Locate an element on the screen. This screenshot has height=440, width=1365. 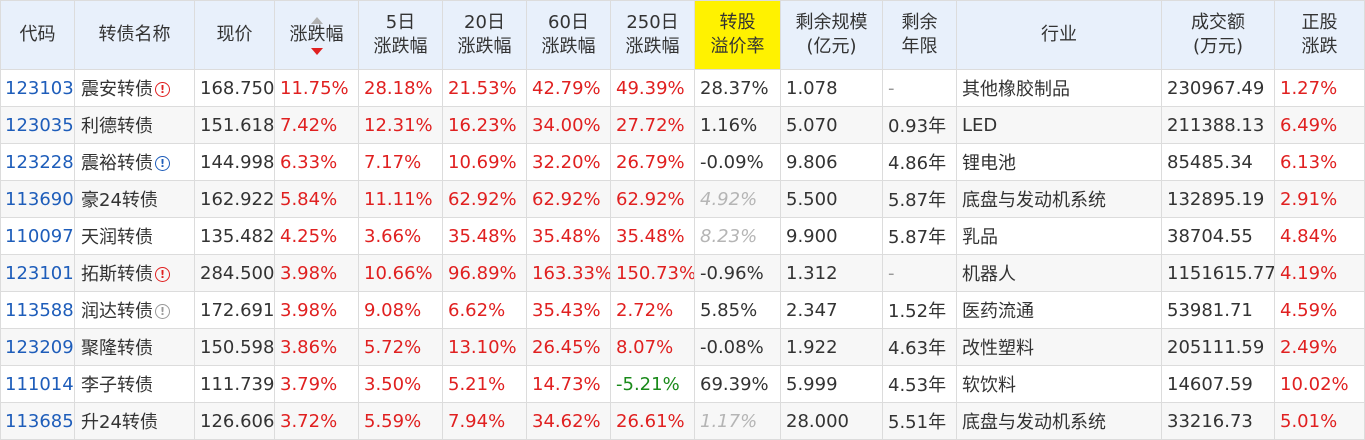
header-name: 转债名称 is located at coordinates (134, 35).